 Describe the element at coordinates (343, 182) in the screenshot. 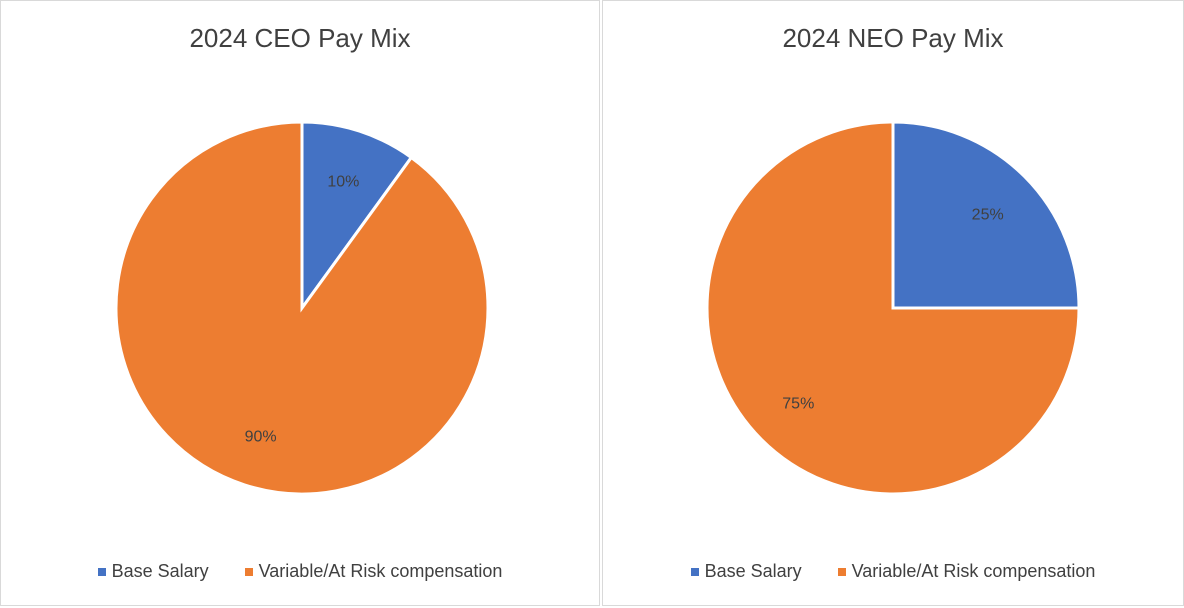

I see `data-label: 10%` at that location.